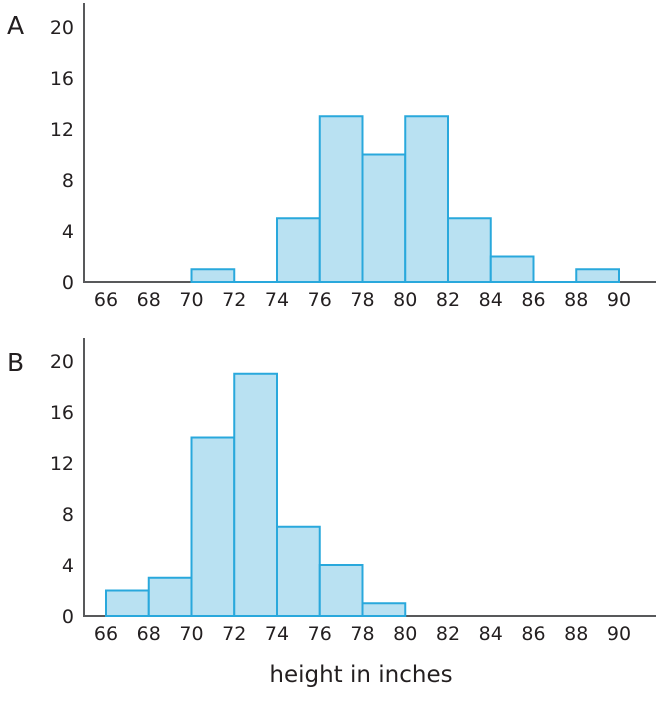 Image resolution: width=662 pixels, height=701 pixels. What do you see at coordinates (16, 25) in the screenshot?
I see `panel-a-label: A` at bounding box center [16, 25].